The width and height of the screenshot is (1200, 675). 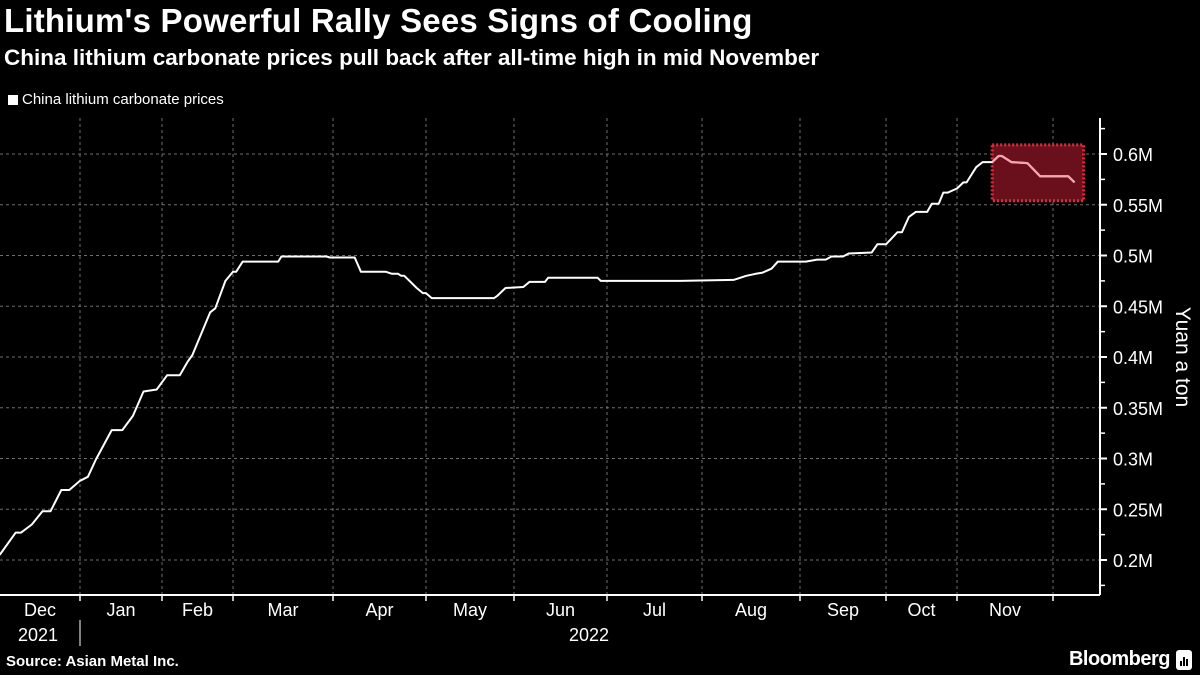 What do you see at coordinates (470, 610) in the screenshot?
I see `x-tick-label: May` at bounding box center [470, 610].